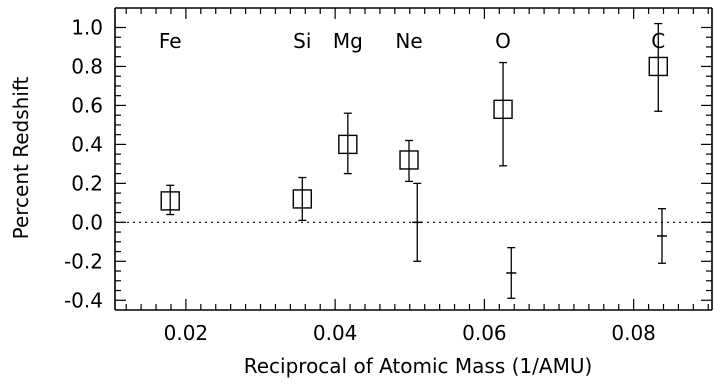 The height and width of the screenshot is (384, 714). Describe the element at coordinates (335, 333) in the screenshot. I see `x-tick-label: 0.04` at that location.